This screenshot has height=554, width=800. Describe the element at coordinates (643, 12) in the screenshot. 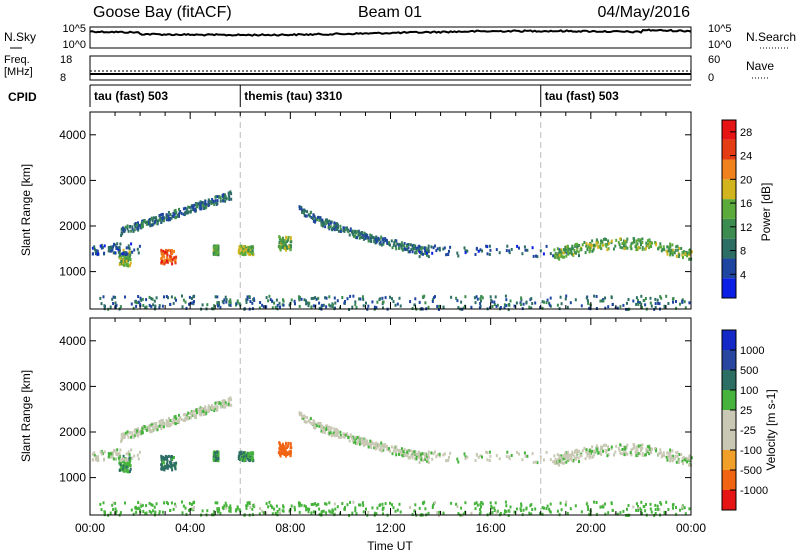

I see `date-label: 04/May/2016` at that location.